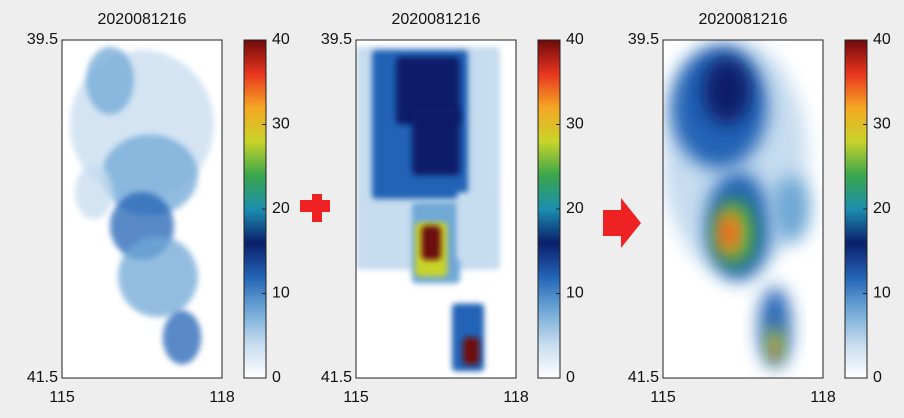 The width and height of the screenshot is (904, 418). What do you see at coordinates (315, 208) in the screenshot?
I see `plus-arrow` at bounding box center [315, 208].